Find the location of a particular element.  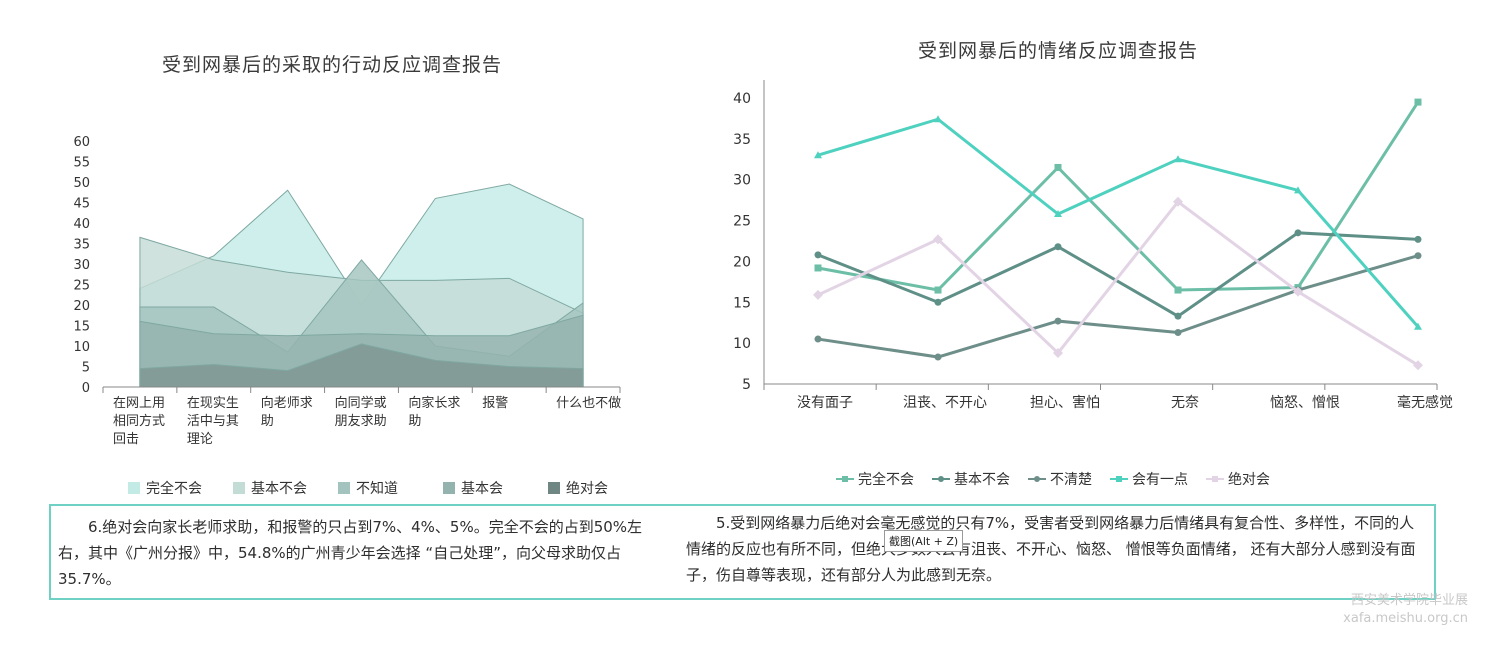

legend-label: 会有一点 is located at coordinates (1160, 480).